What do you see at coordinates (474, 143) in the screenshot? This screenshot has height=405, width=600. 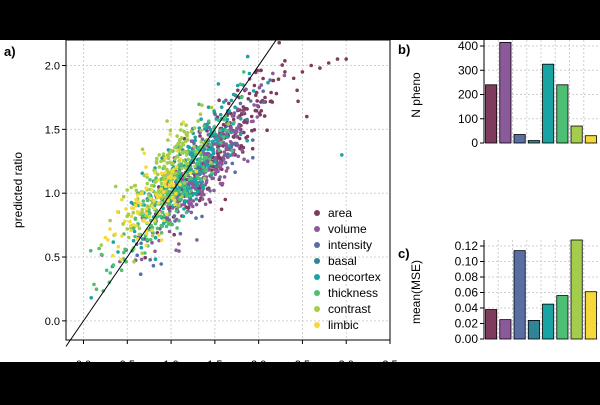 I see `n-pheno-y-tick-label: 0` at bounding box center [474, 143].